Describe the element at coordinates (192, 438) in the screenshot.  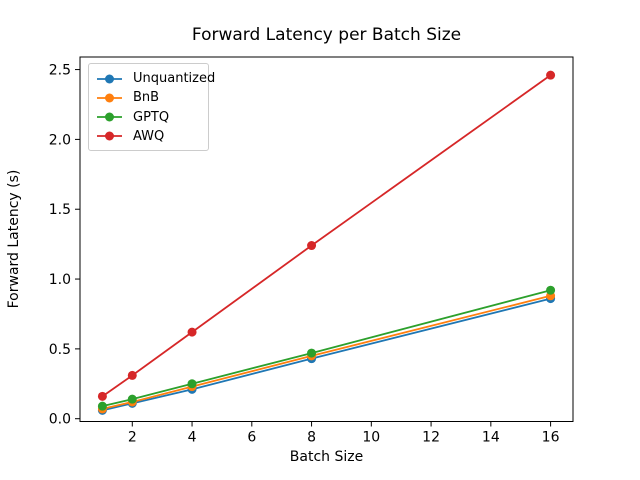
I see `x-tick-label: 4` at that location.